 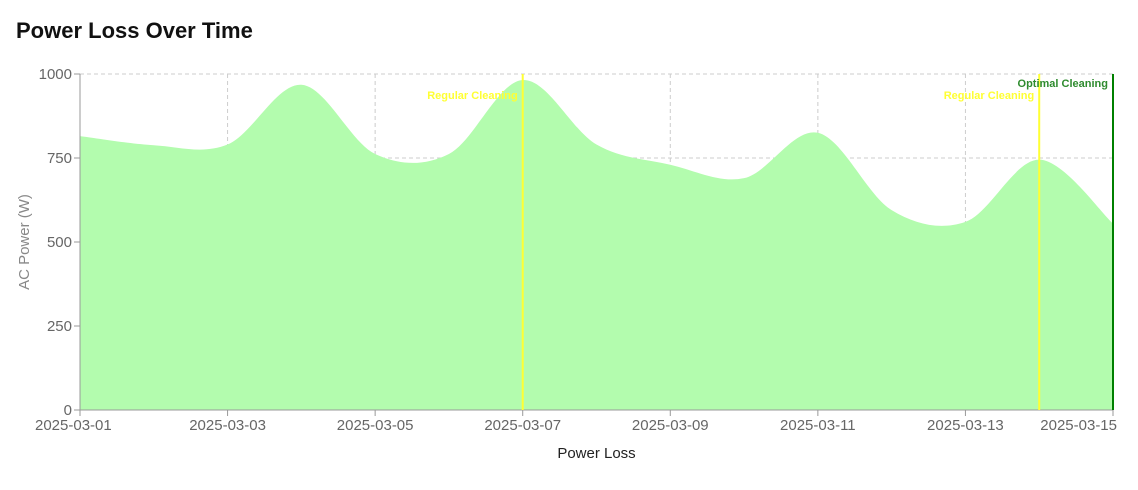 I want to click on y-tick-label: 250, so click(x=59, y=326).